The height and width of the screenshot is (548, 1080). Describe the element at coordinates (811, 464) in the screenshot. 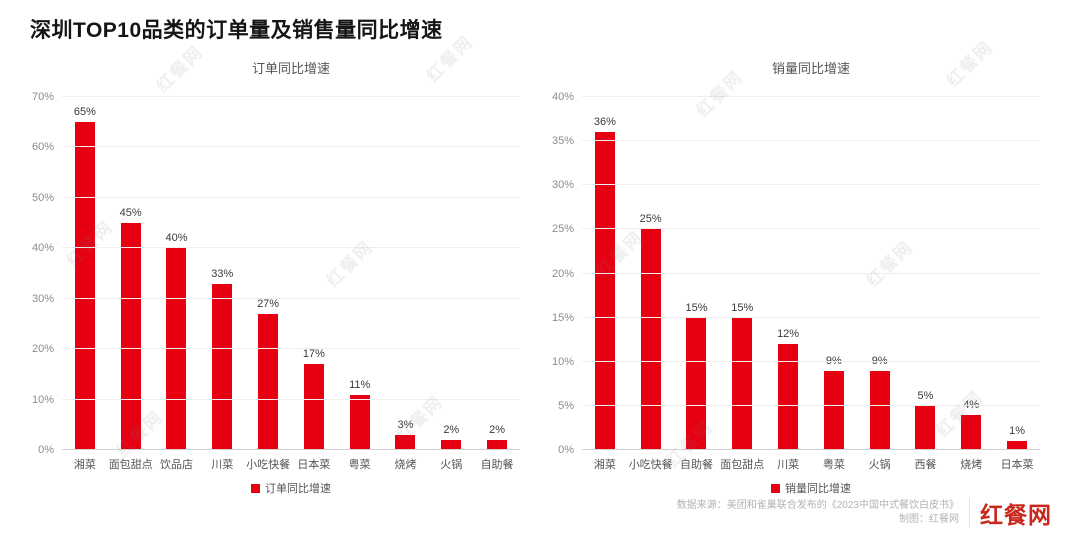

I see `x-axis-labels: 湘菜 小吃快餐 自助餐 面包甜点 川菜 粤菜 火锅 西餐 烧烤 日本菜` at that location.